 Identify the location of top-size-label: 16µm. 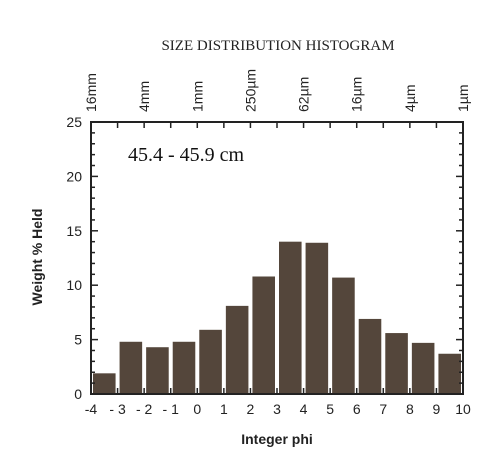
(357, 94).